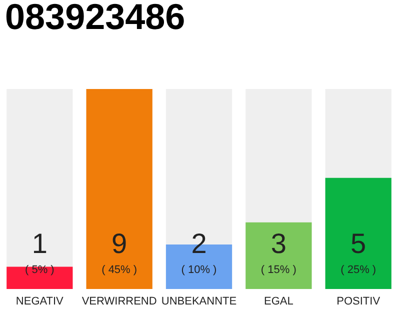 This screenshot has width=410, height=320. I want to click on x-tick-label: POSITIV, so click(358, 302).